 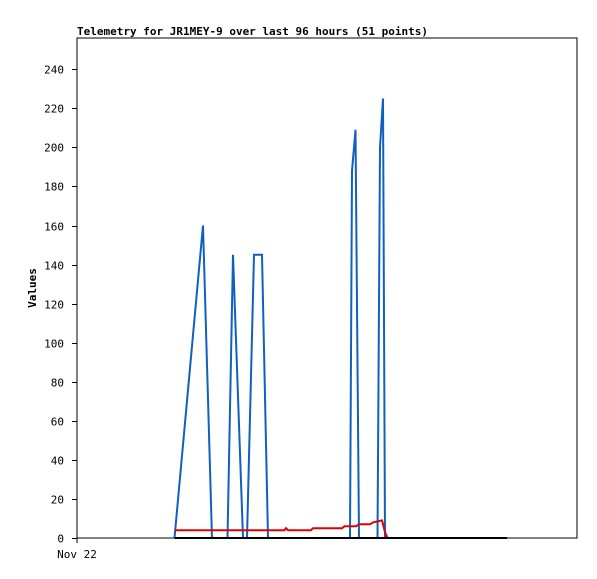 I want to click on y-tick-label: 140, so click(x=54, y=266).